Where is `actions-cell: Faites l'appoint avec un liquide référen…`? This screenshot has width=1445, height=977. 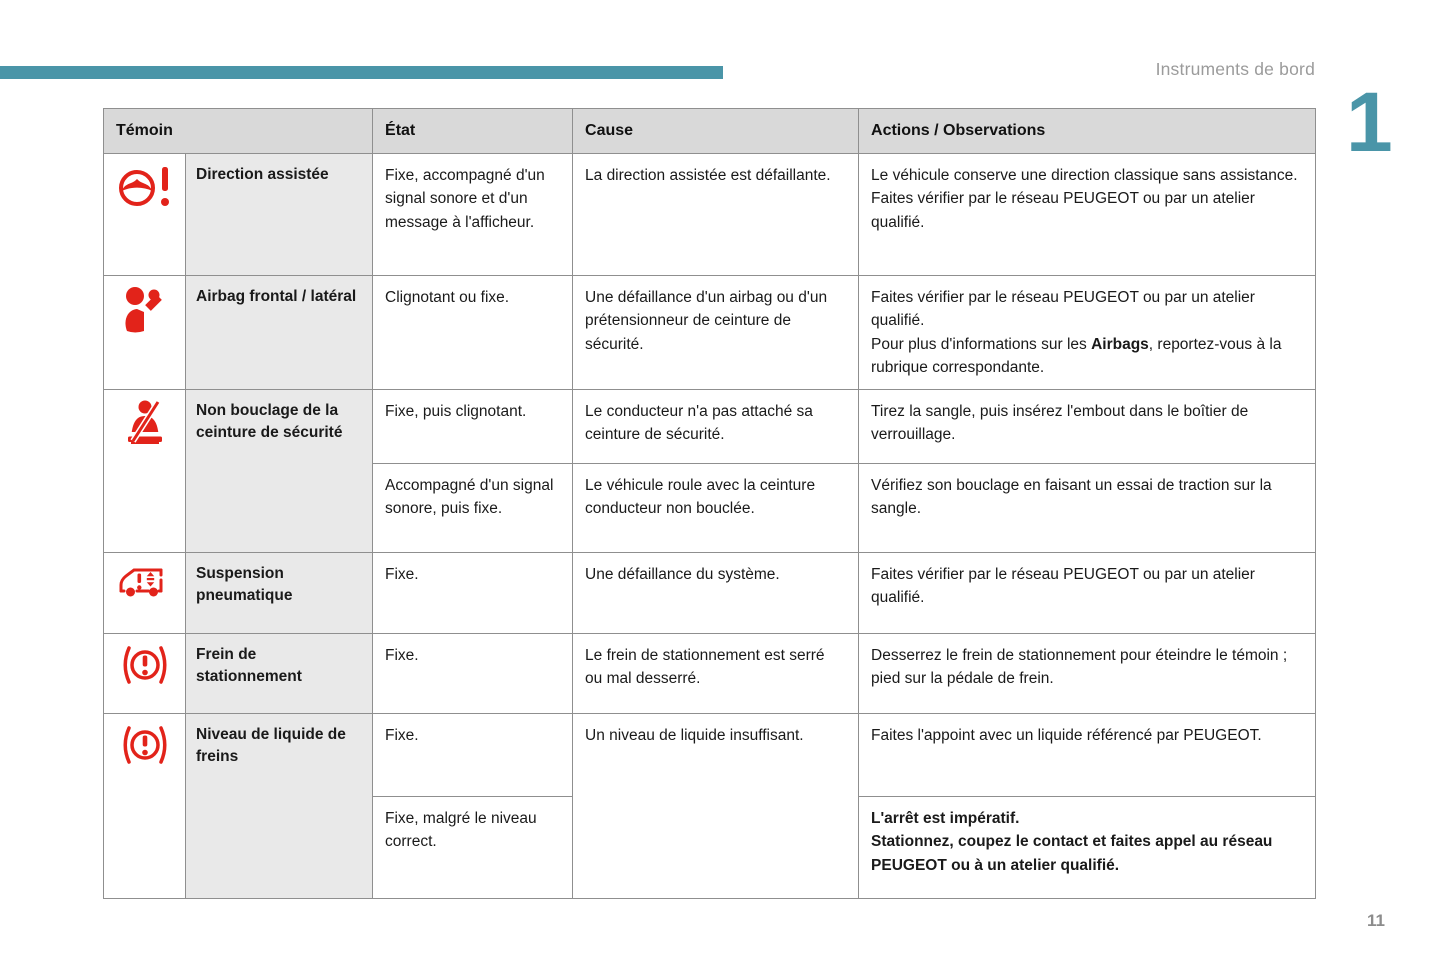 actions-cell: Faites l'appoint avec un liquide référen… is located at coordinates (1087, 755).